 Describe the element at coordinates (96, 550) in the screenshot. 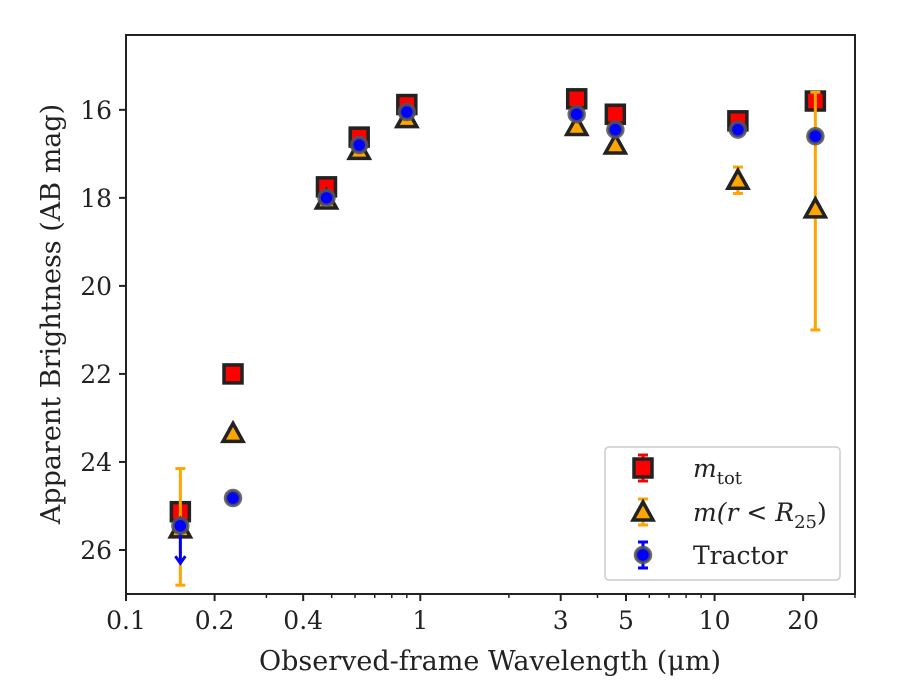

I see `y-tick-label: 26` at that location.